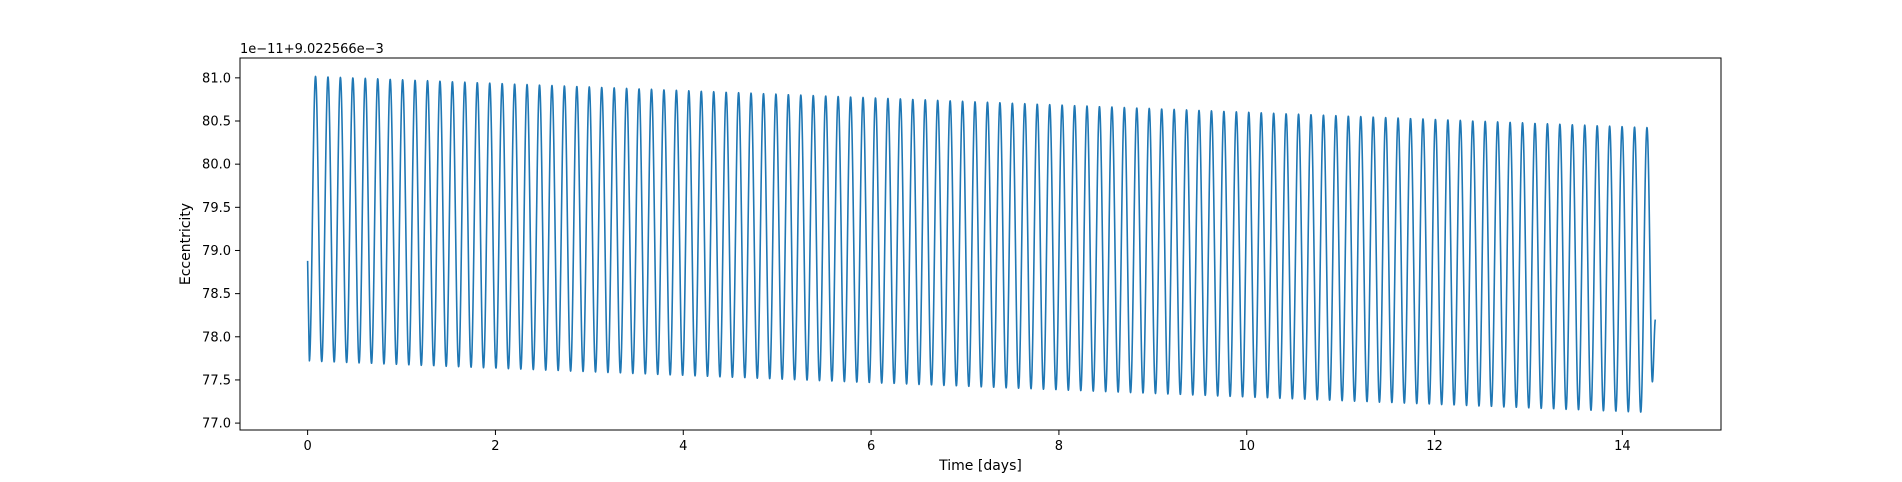 The image size is (1902, 482). I want to click on y-tick-label: 77.5, so click(216, 380).